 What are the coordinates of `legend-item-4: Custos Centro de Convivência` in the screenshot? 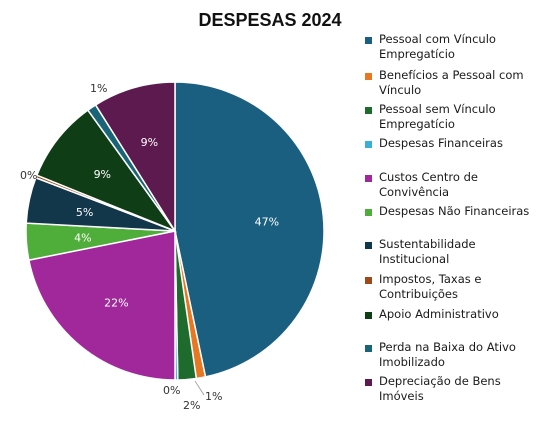 It's located at (452, 185).